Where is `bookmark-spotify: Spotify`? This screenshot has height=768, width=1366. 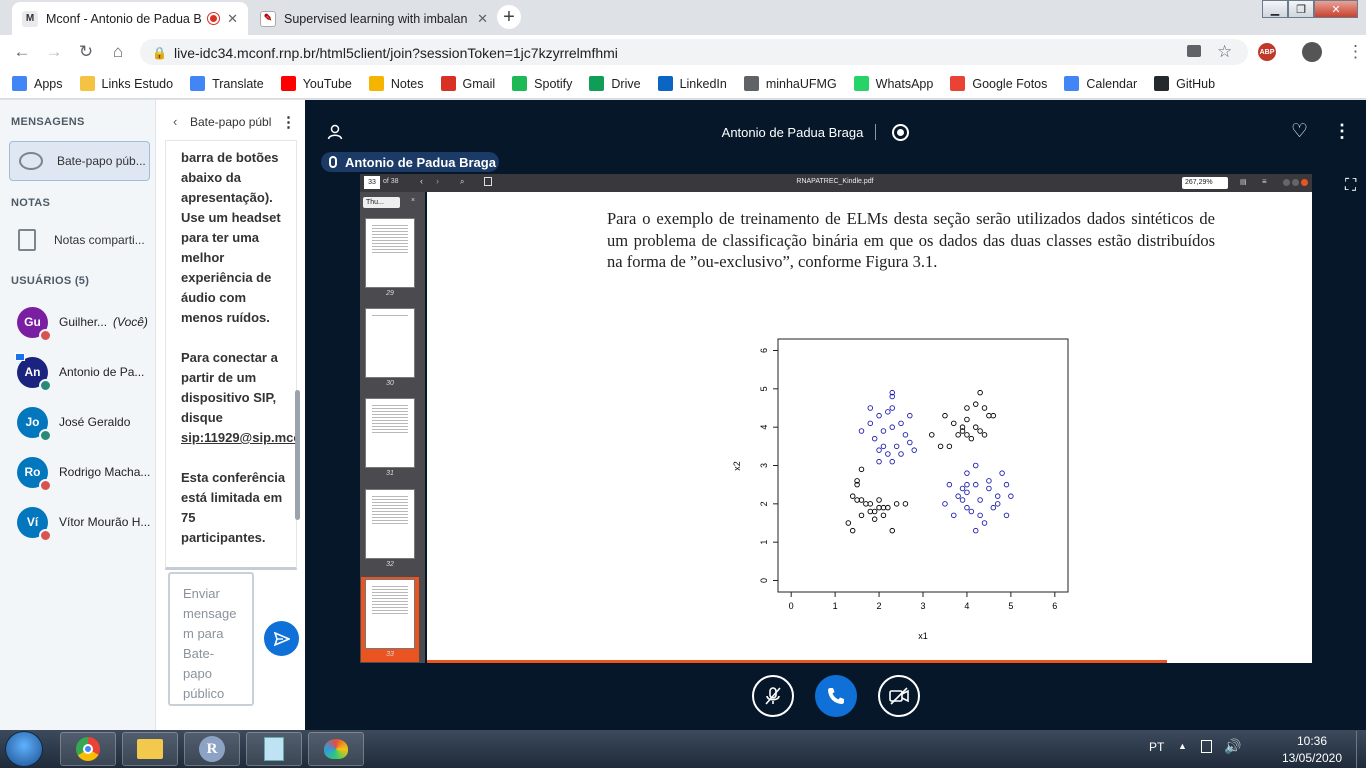
bookmark-spotify: Spotify is located at coordinates (542, 83).